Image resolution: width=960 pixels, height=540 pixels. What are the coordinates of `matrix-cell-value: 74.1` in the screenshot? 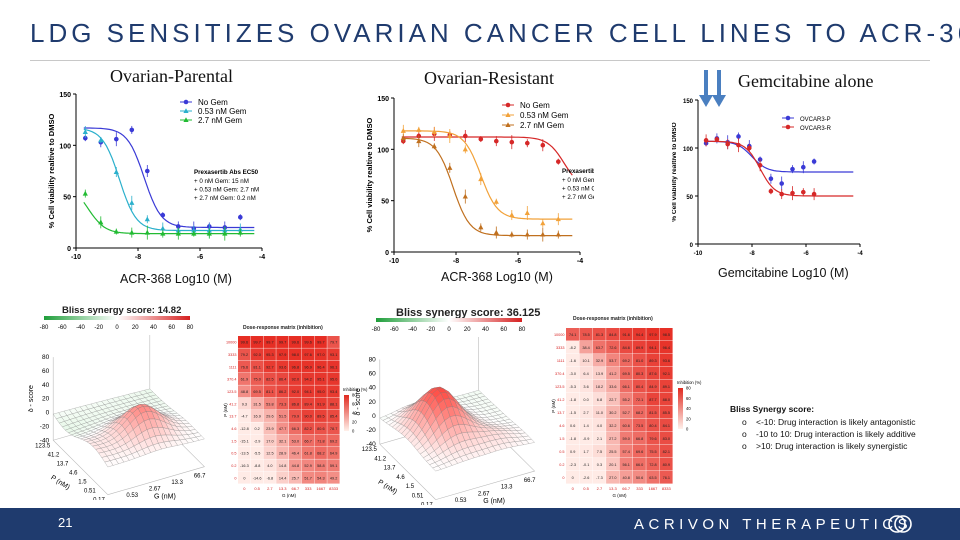 It's located at (572, 335).